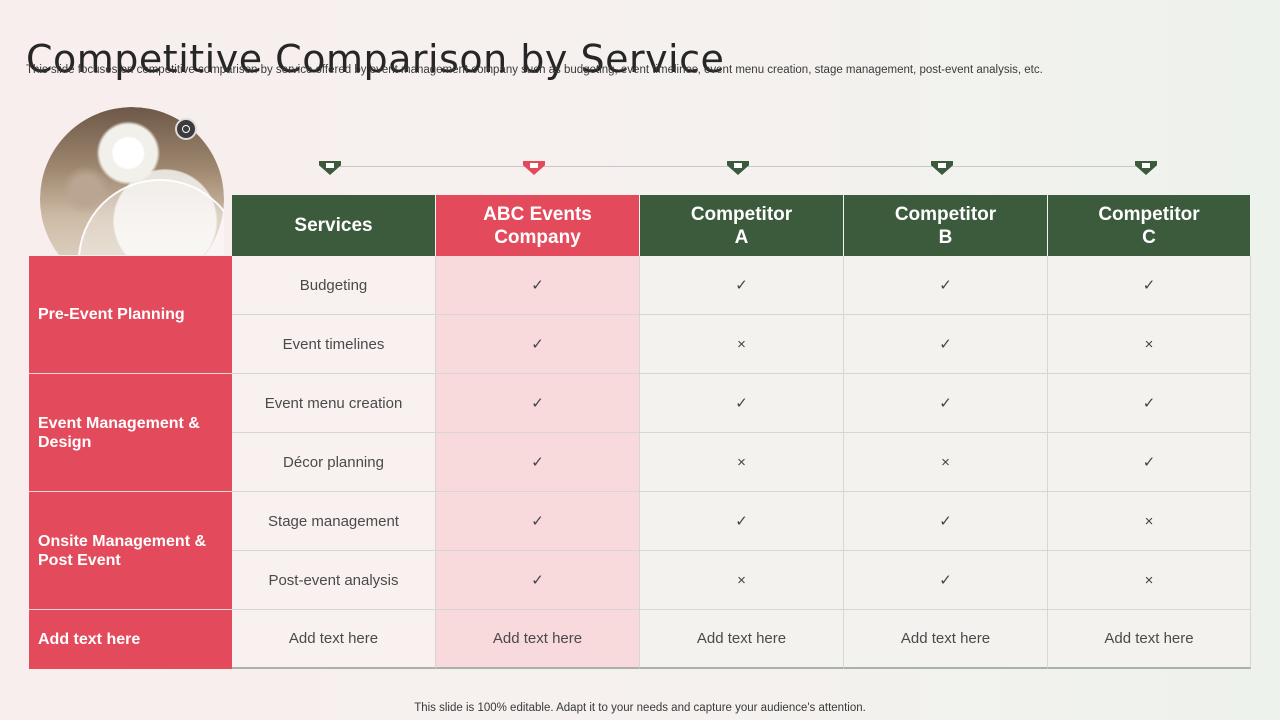  What do you see at coordinates (334, 344) in the screenshot?
I see `service-cell: Event timelines` at bounding box center [334, 344].